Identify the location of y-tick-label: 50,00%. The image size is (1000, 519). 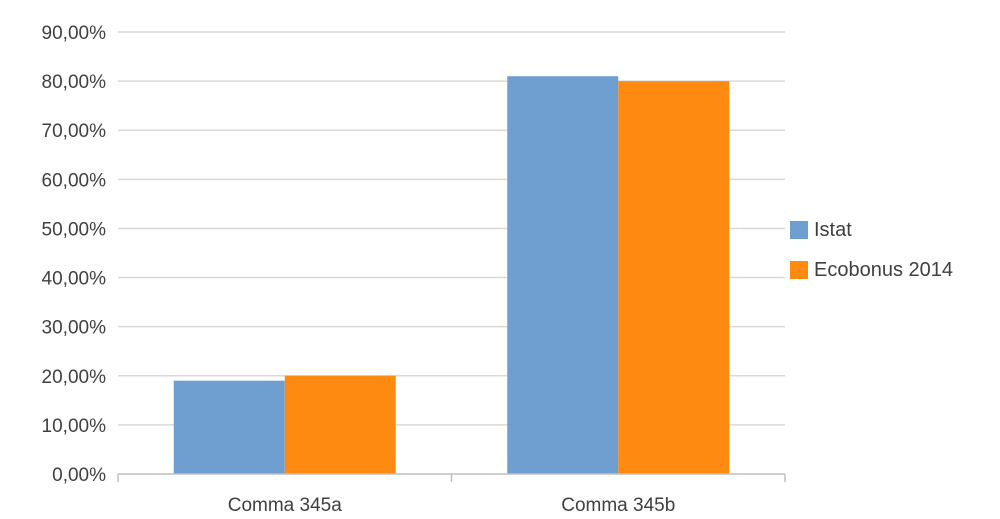
(74, 229).